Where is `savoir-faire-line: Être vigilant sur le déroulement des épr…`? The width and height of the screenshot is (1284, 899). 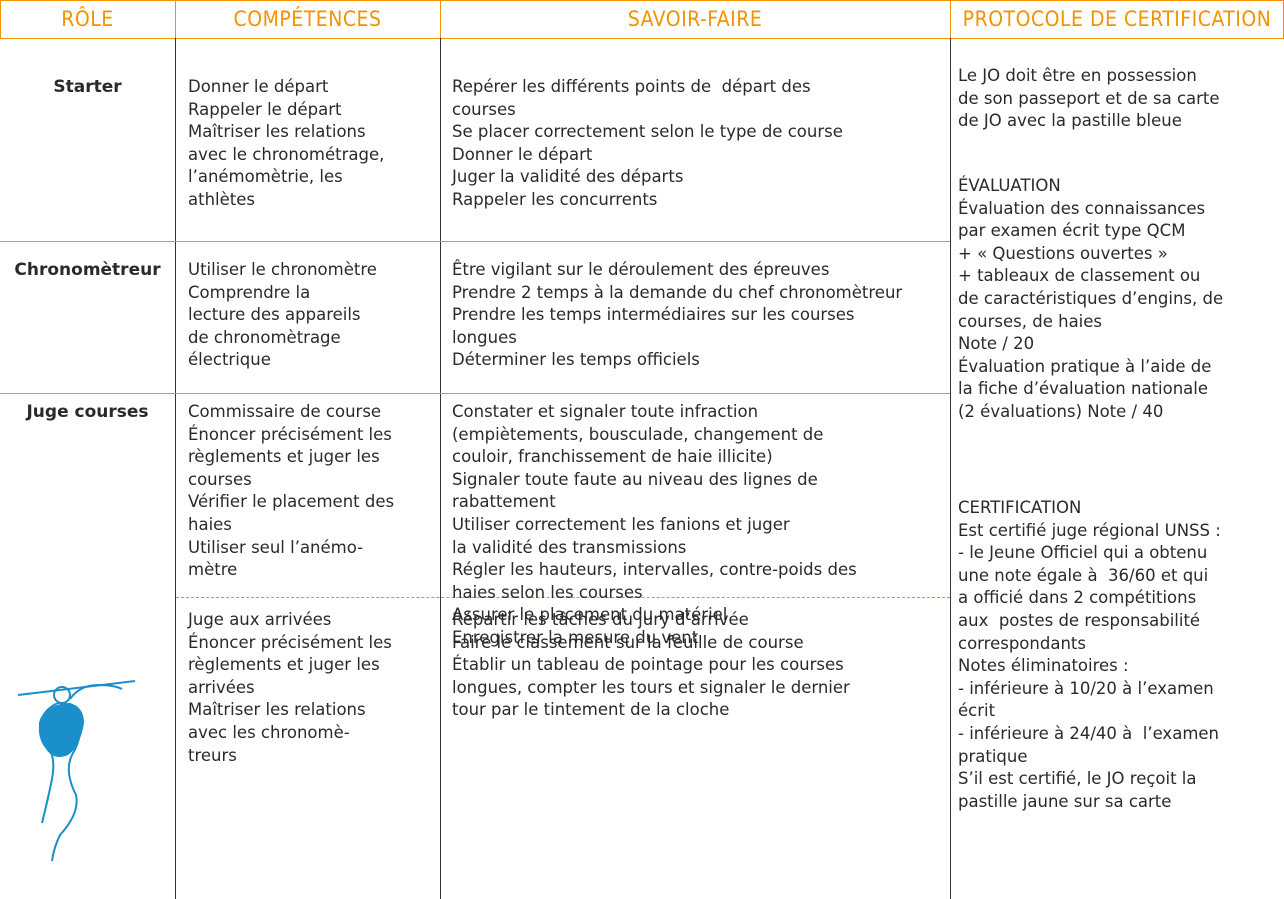 savoir-faire-line: Être vigilant sur le déroulement des épr… is located at coordinates (641, 269).